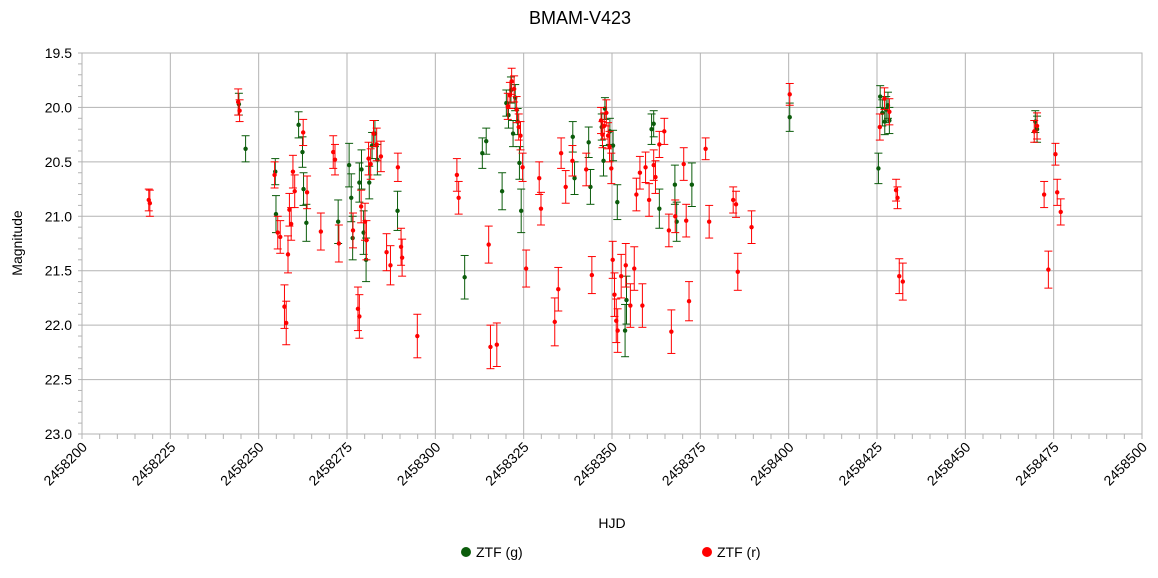  Describe the element at coordinates (58, 434) in the screenshot. I see `y-tick-label: 23.0` at that location.